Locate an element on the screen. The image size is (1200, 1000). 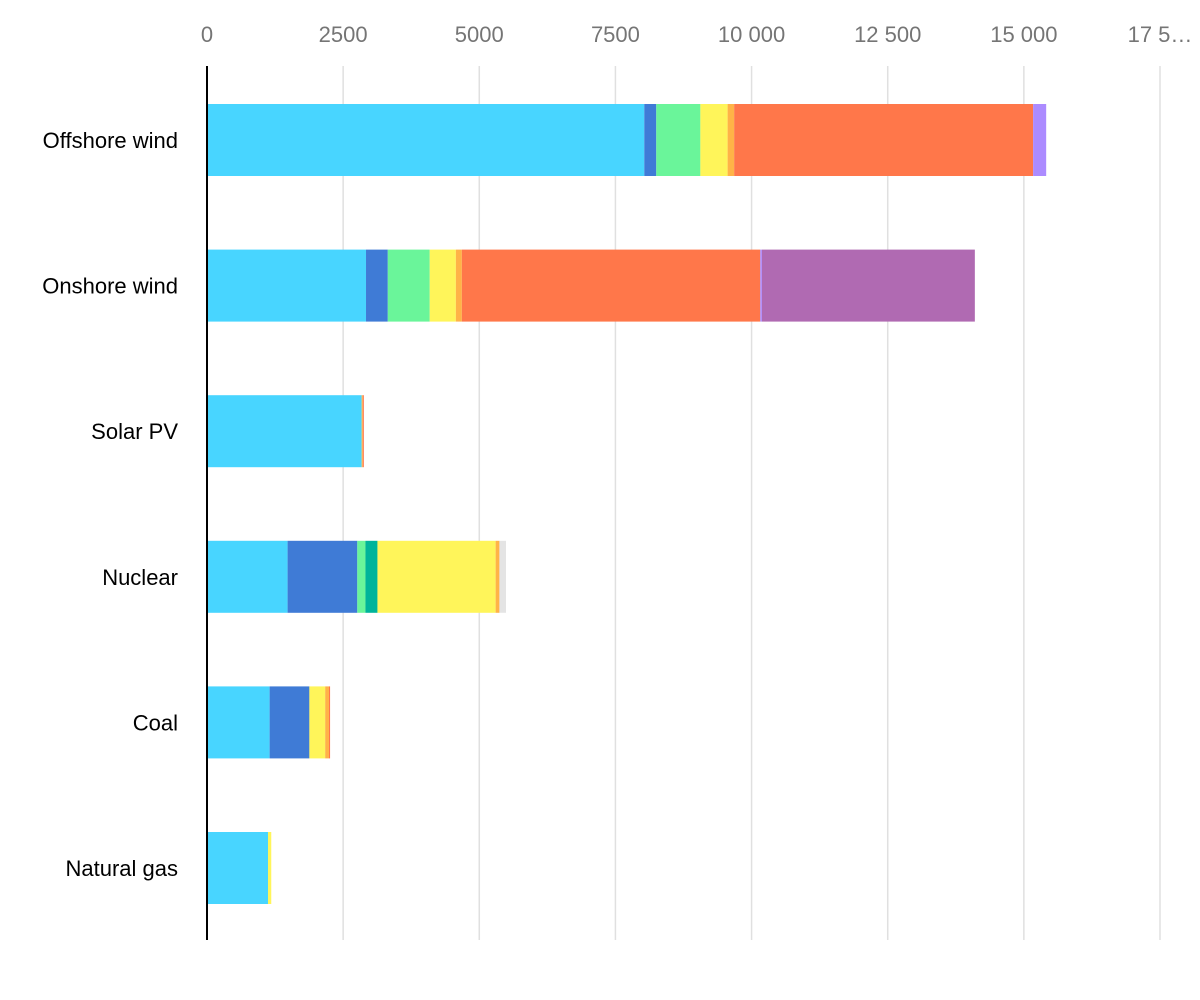
x-tick-label: 0 is located at coordinates (207, 34).